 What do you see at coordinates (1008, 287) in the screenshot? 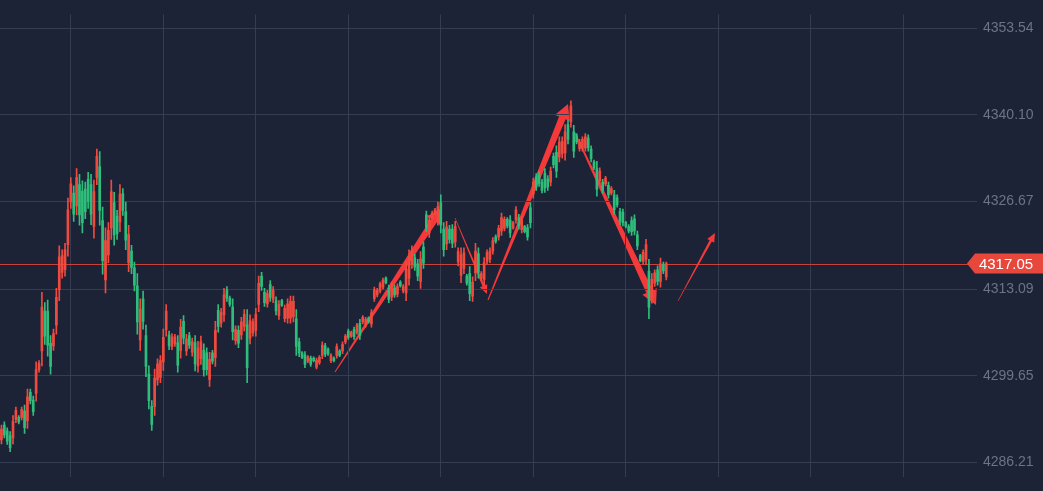
I see `y-tick-label: 4313.09` at bounding box center [1008, 287].